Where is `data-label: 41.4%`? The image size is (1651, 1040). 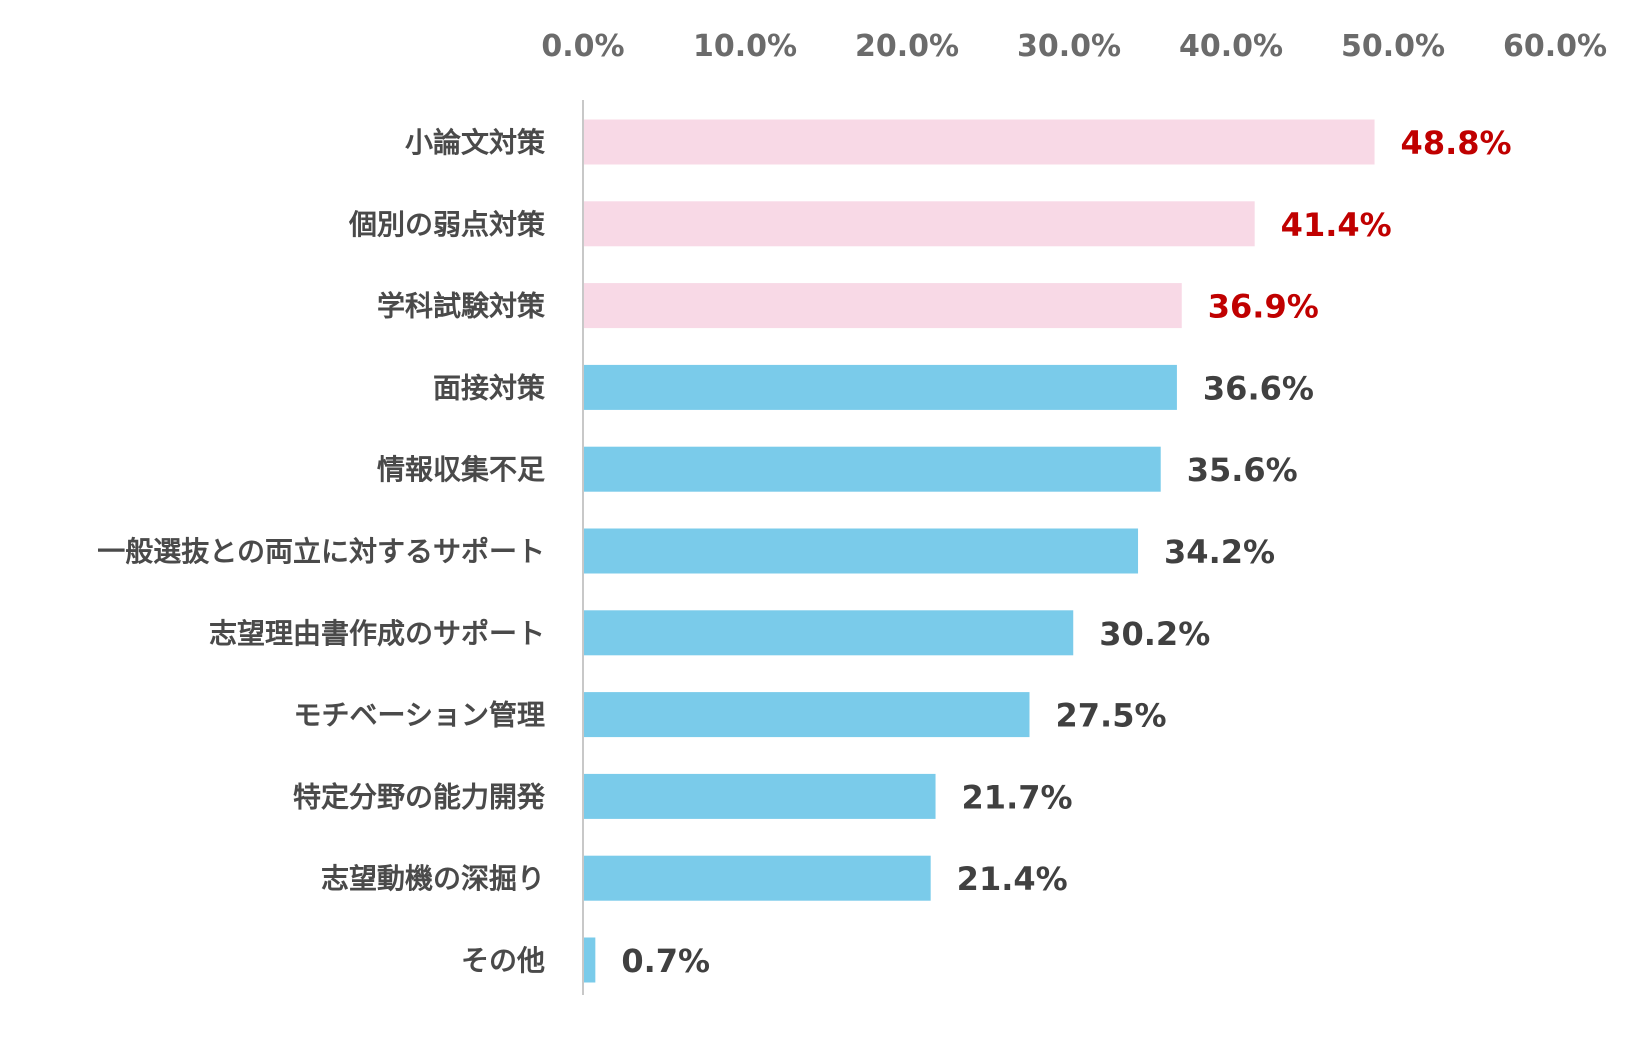
data-label: 41.4% is located at coordinates (1336, 225).